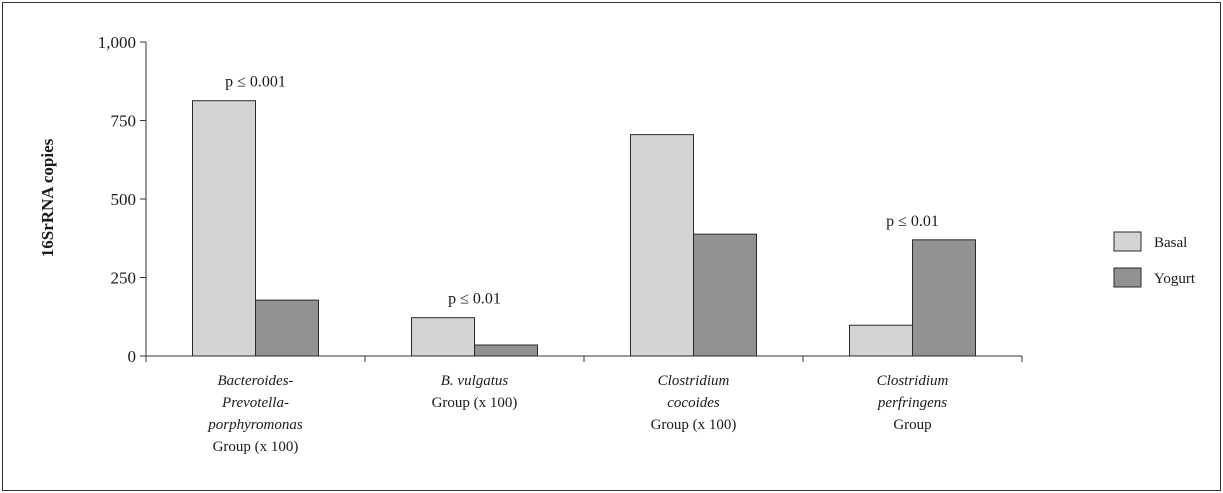  I want to click on category-label: perfringens, so click(912, 403).